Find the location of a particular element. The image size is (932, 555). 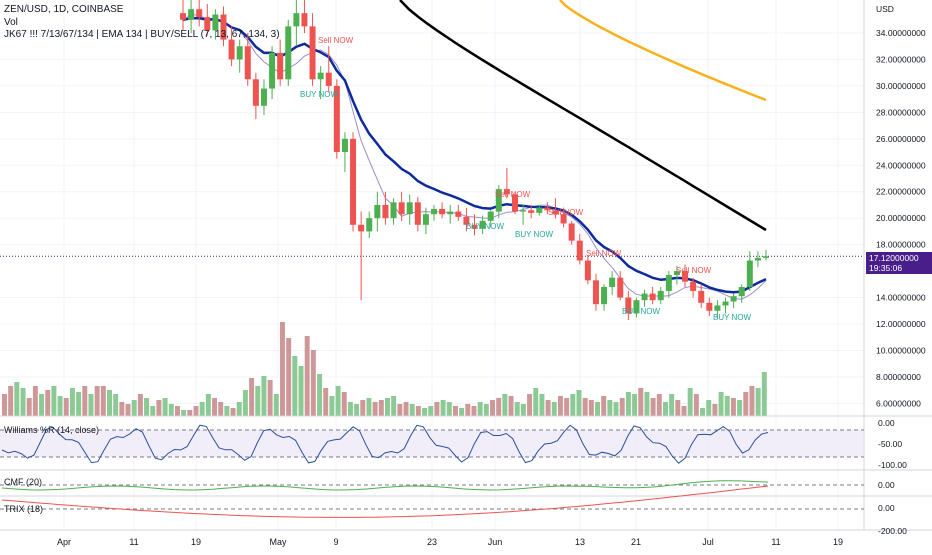

pane-tick: 0.00 is located at coordinates (886, 423).